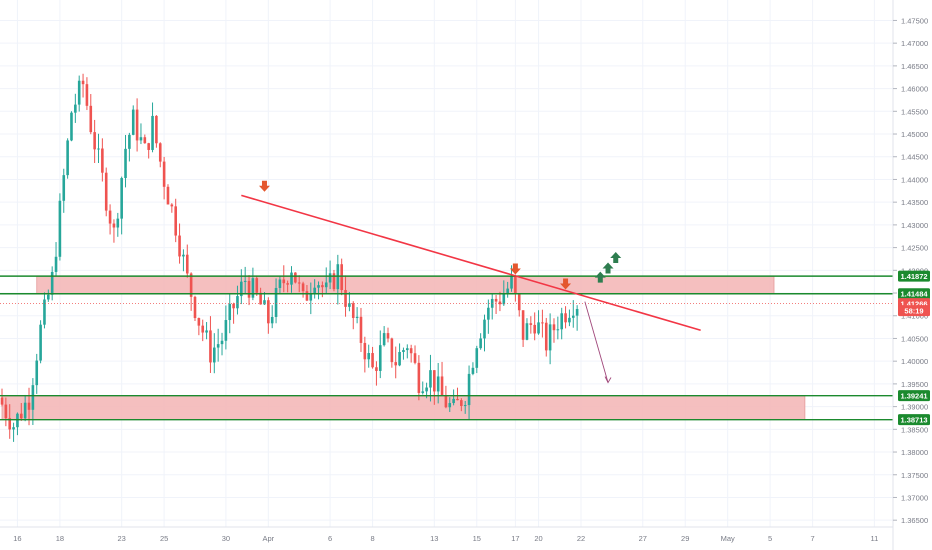 The image size is (932, 550). I want to click on price-tick-label-15: 1.40000, so click(914, 361).